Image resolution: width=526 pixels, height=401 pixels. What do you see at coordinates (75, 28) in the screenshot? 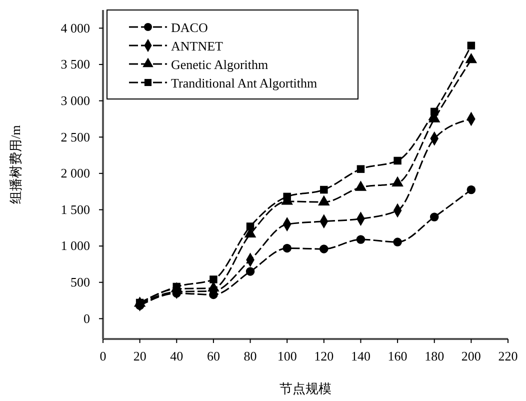
I see `y-tick-label: 4 000` at bounding box center [75, 28].